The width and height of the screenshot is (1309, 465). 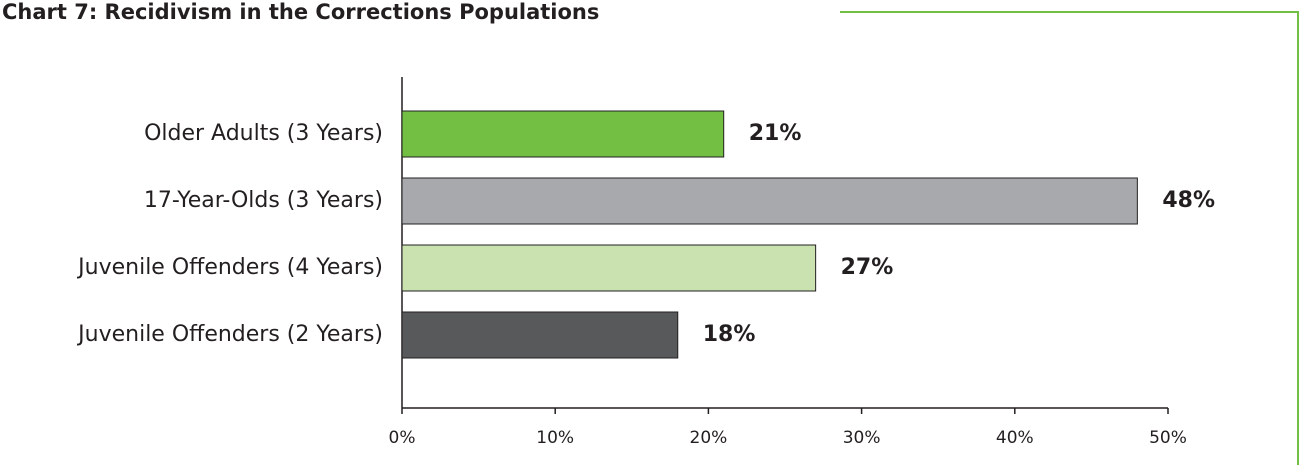 I want to click on x-tick-label: 50%, so click(x=1168, y=438).